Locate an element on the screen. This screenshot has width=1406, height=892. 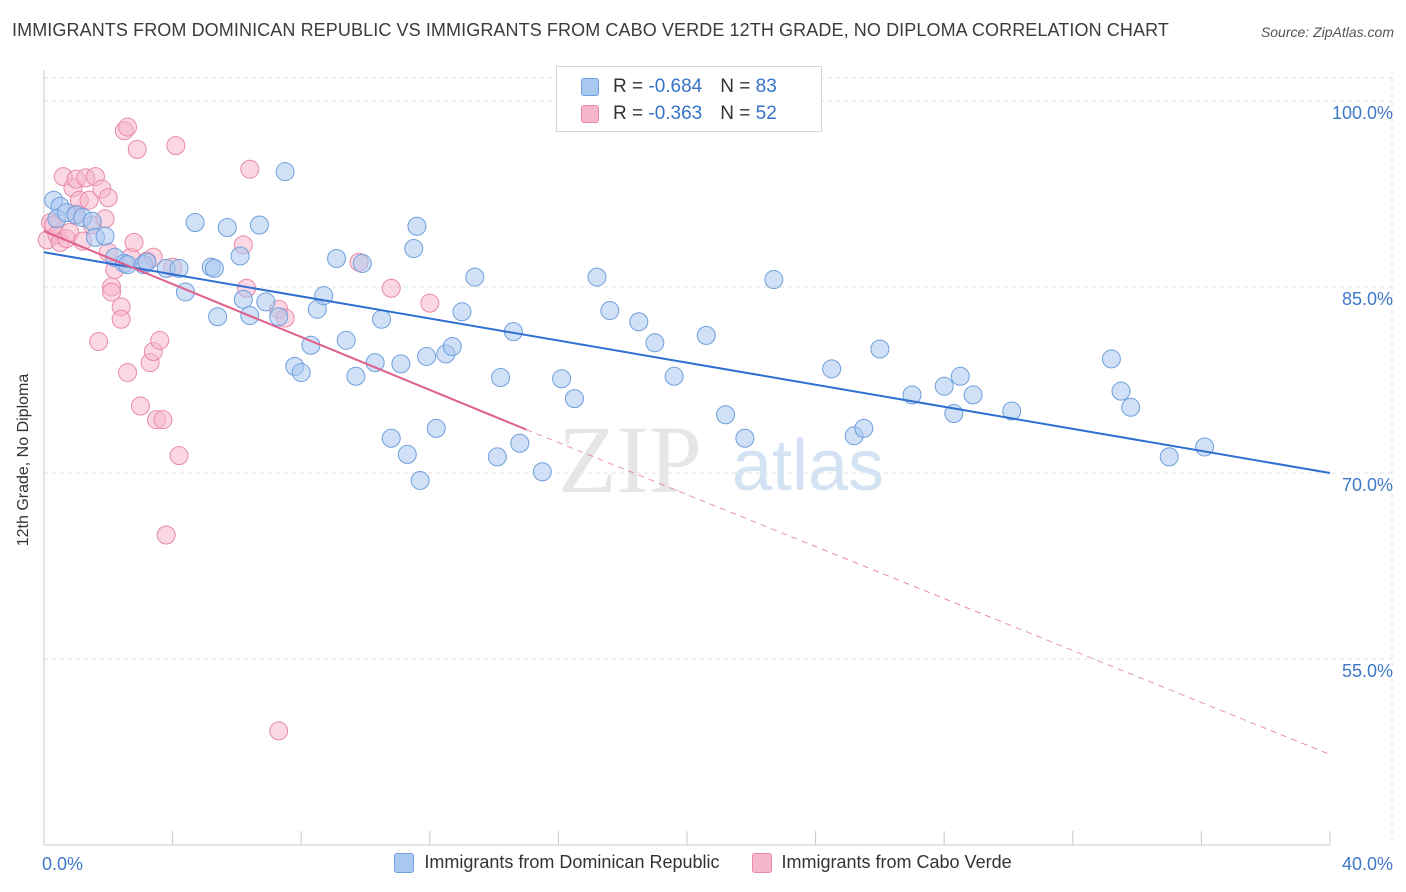
stats-legend-row-pink: R = -0.363 N = 52 is located at coordinates (679, 114).